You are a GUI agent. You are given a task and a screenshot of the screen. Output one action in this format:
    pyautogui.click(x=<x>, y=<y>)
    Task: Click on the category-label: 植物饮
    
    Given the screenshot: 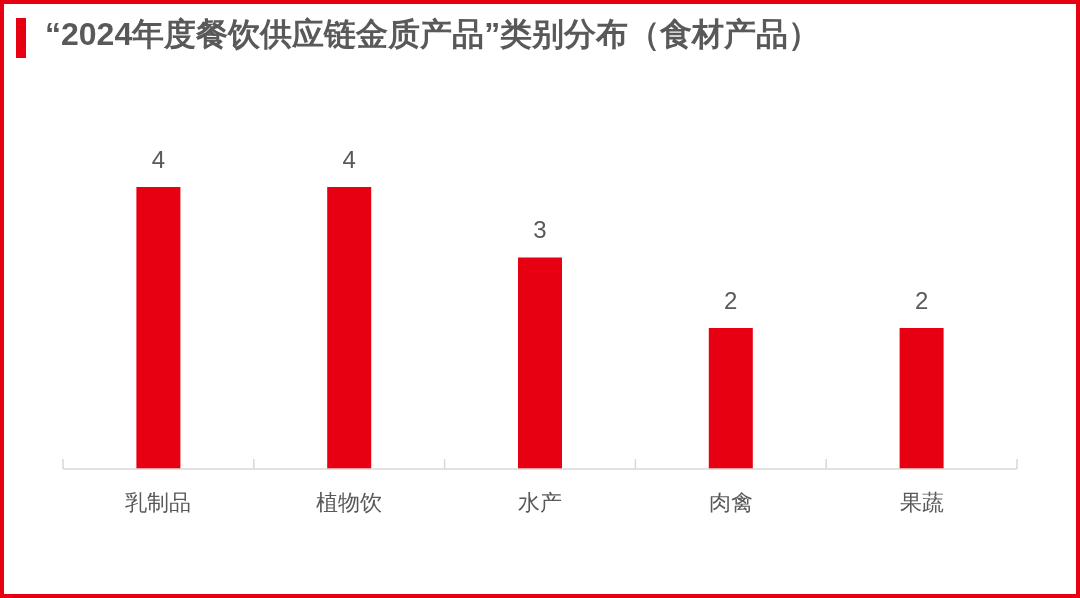 What is the action you would take?
    pyautogui.click(x=349, y=502)
    